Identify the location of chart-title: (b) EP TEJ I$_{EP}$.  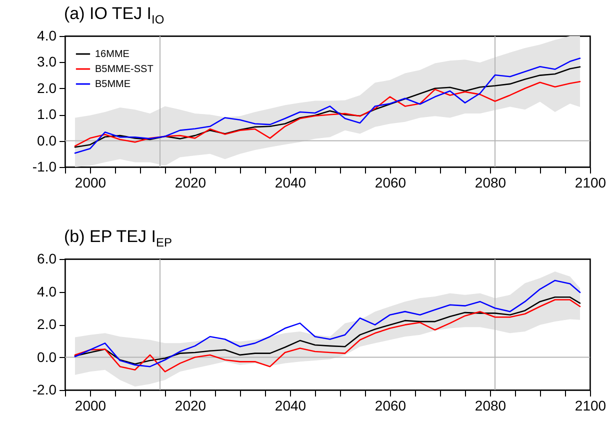
(118, 239).